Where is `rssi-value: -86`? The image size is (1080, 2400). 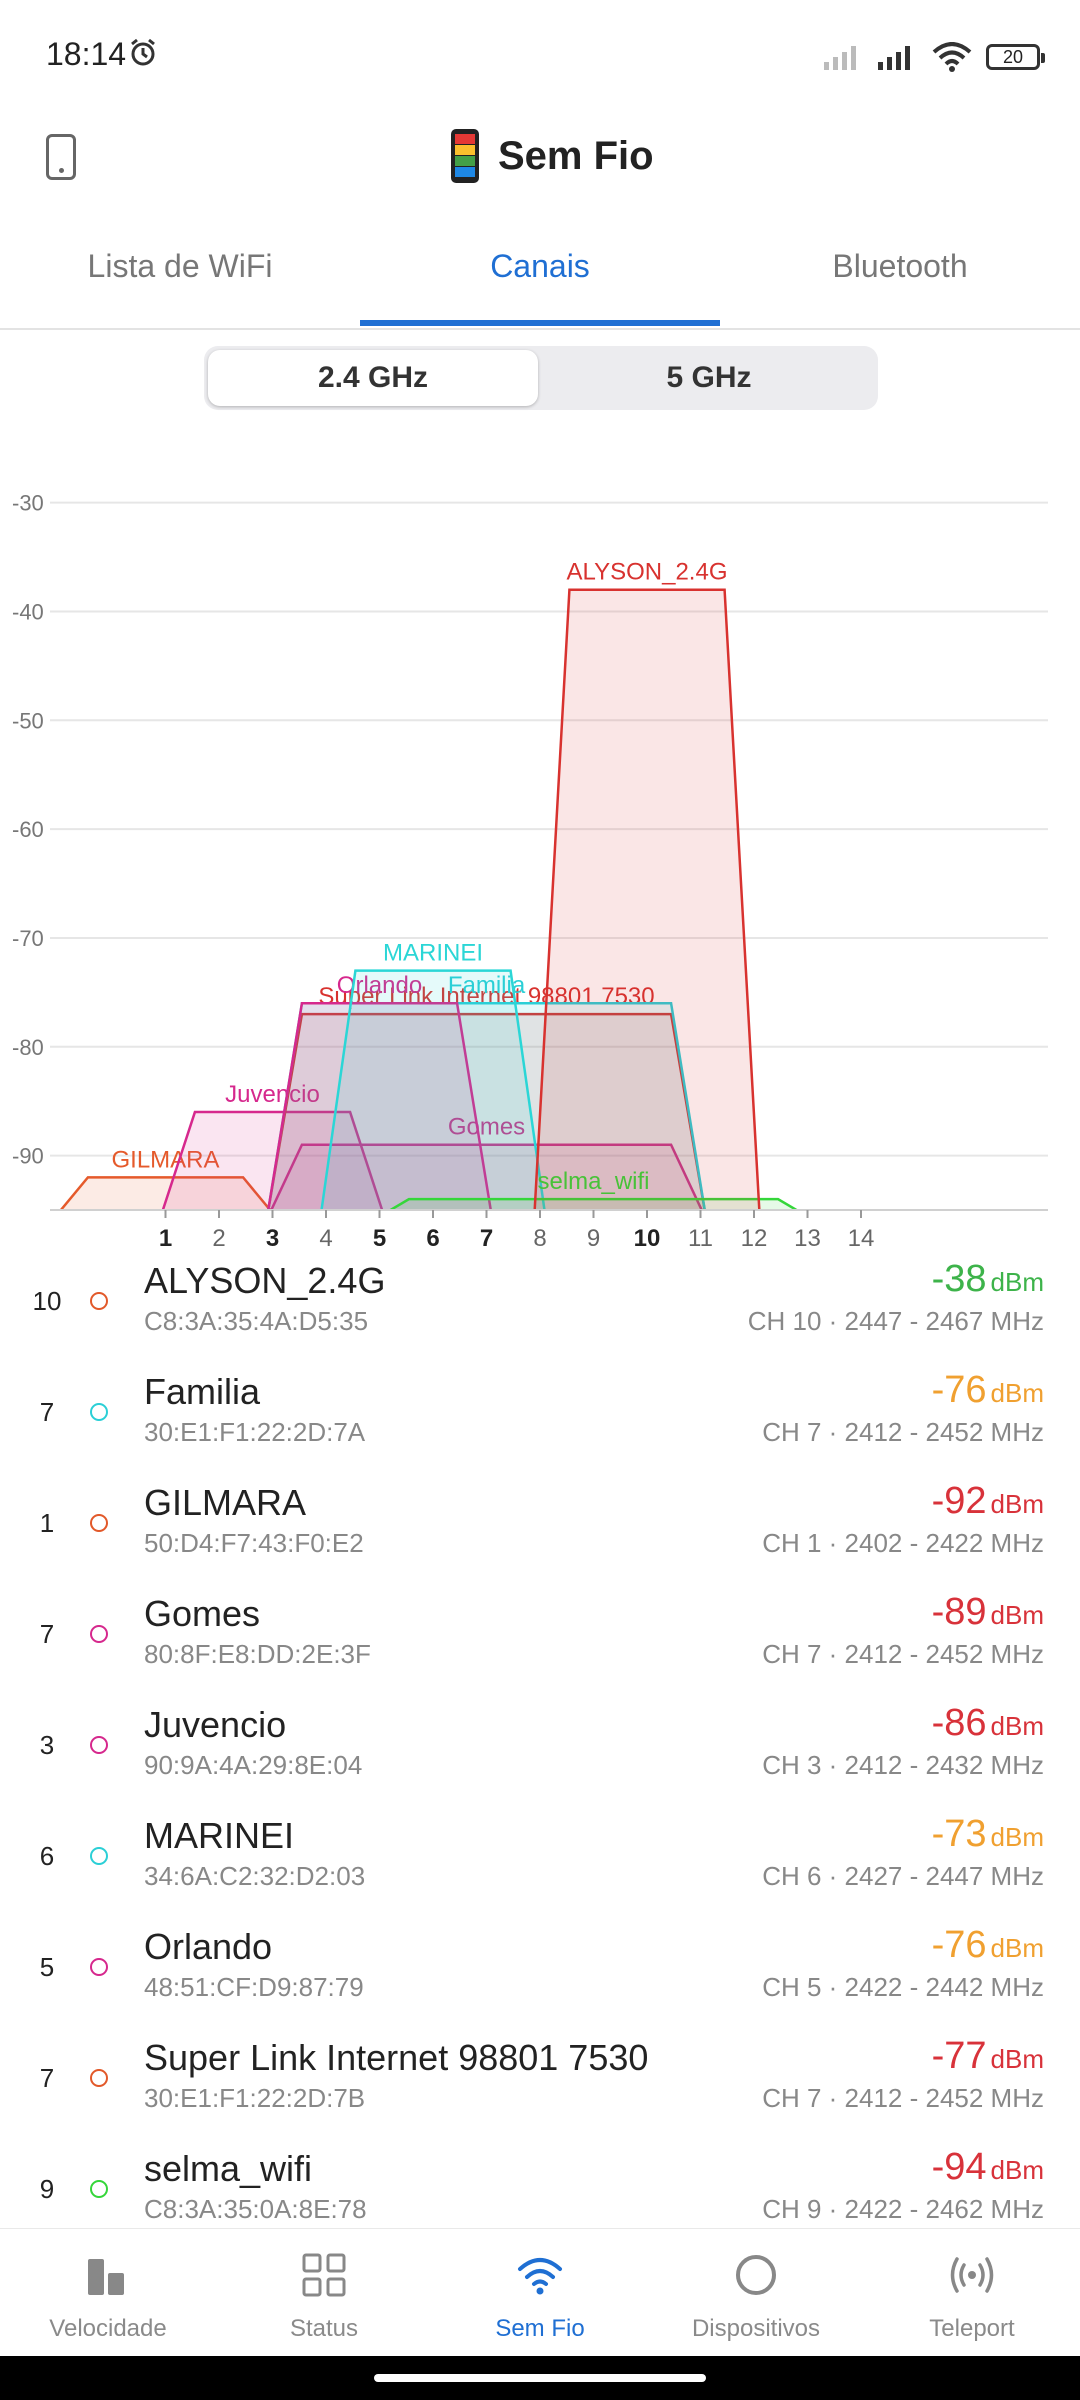 rssi-value: -86 is located at coordinates (959, 1723).